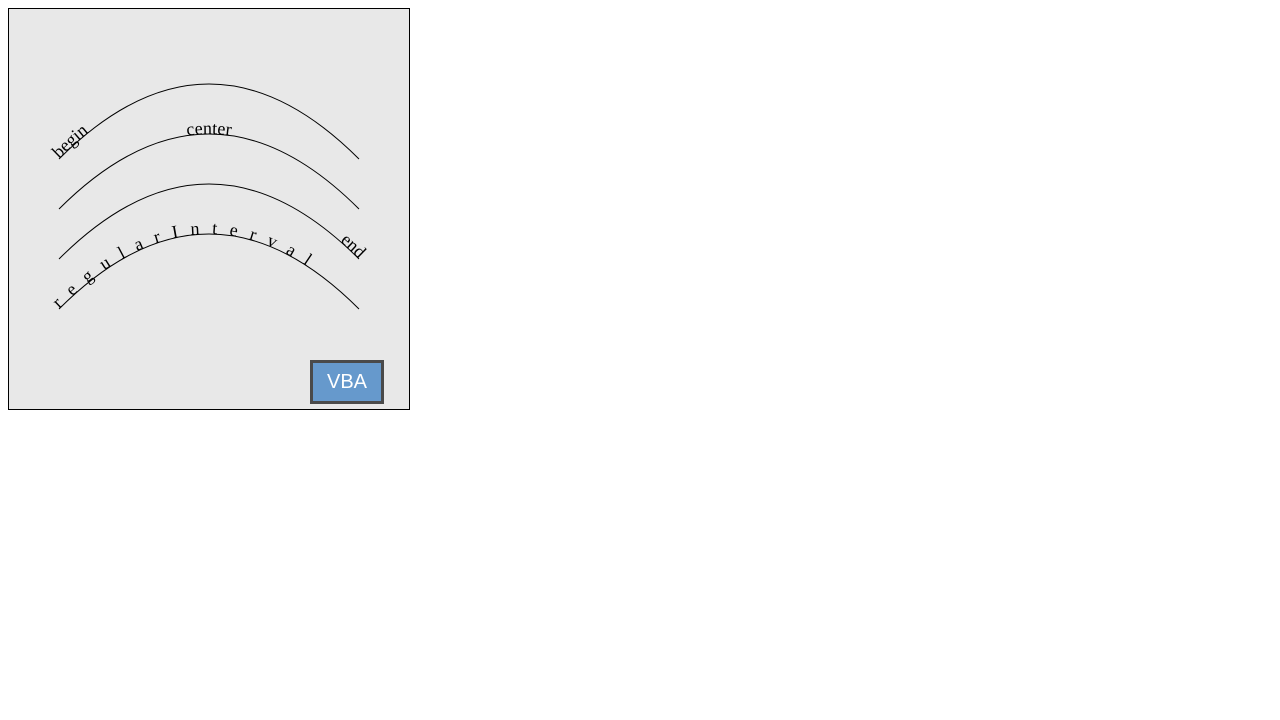 This screenshot has height=720, width=1280. I want to click on text-on-path-canvas: begin center end regularInterval, so click(209, 197).